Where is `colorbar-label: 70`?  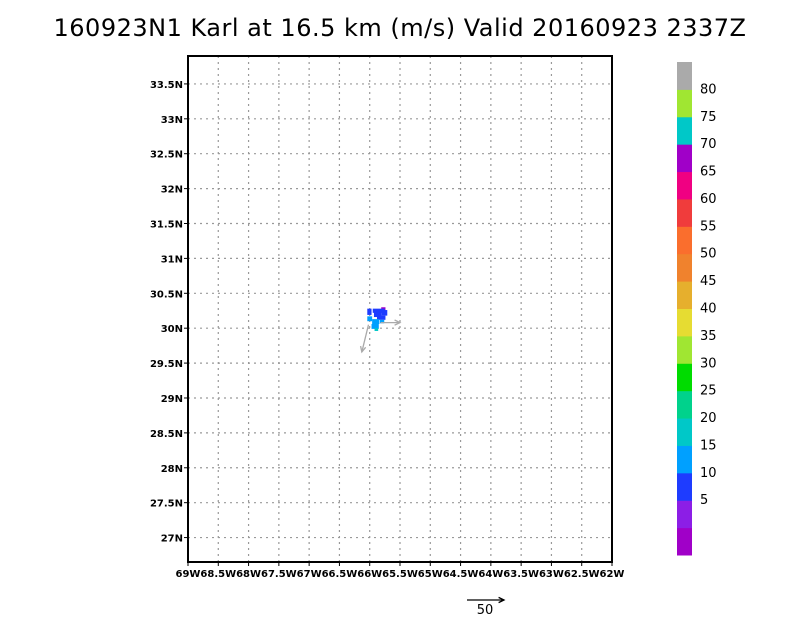 colorbar-label: 70 is located at coordinates (708, 144).